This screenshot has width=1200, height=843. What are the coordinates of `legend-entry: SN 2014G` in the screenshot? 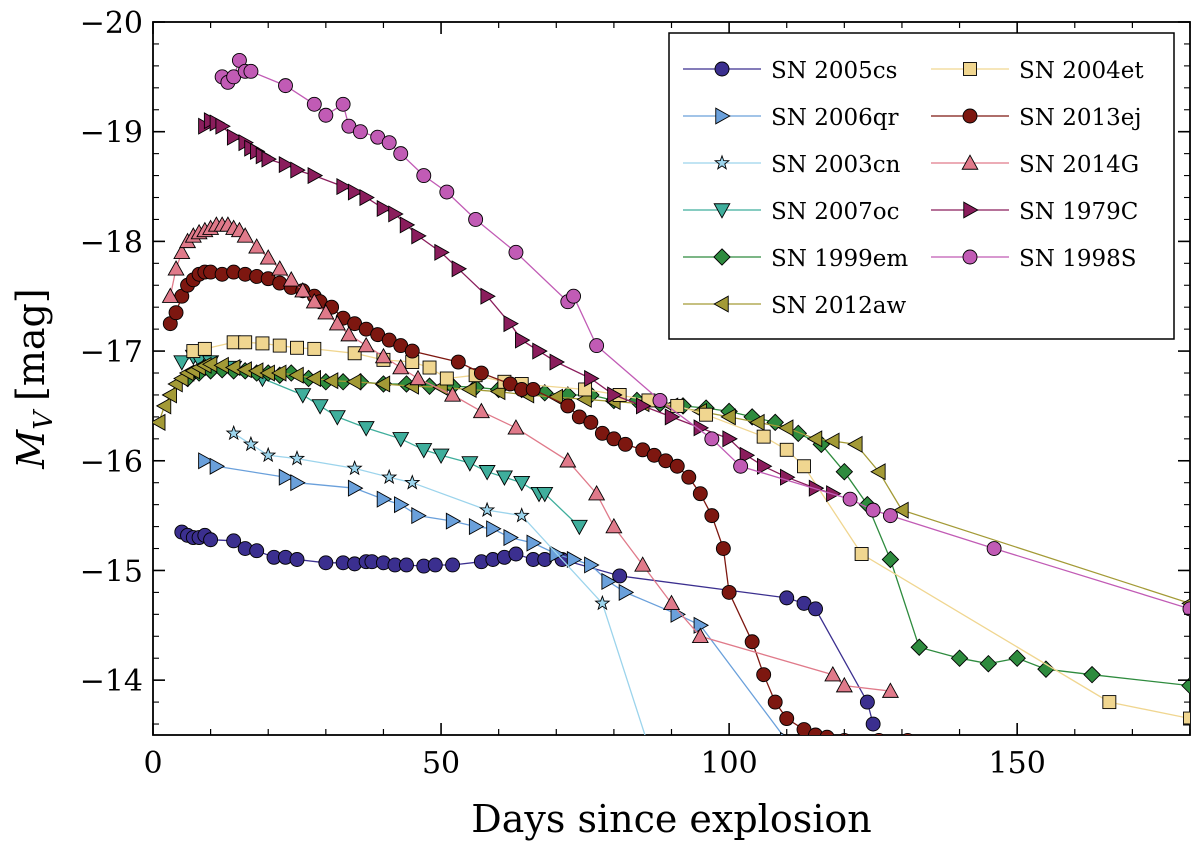 It's located at (1035, 165).